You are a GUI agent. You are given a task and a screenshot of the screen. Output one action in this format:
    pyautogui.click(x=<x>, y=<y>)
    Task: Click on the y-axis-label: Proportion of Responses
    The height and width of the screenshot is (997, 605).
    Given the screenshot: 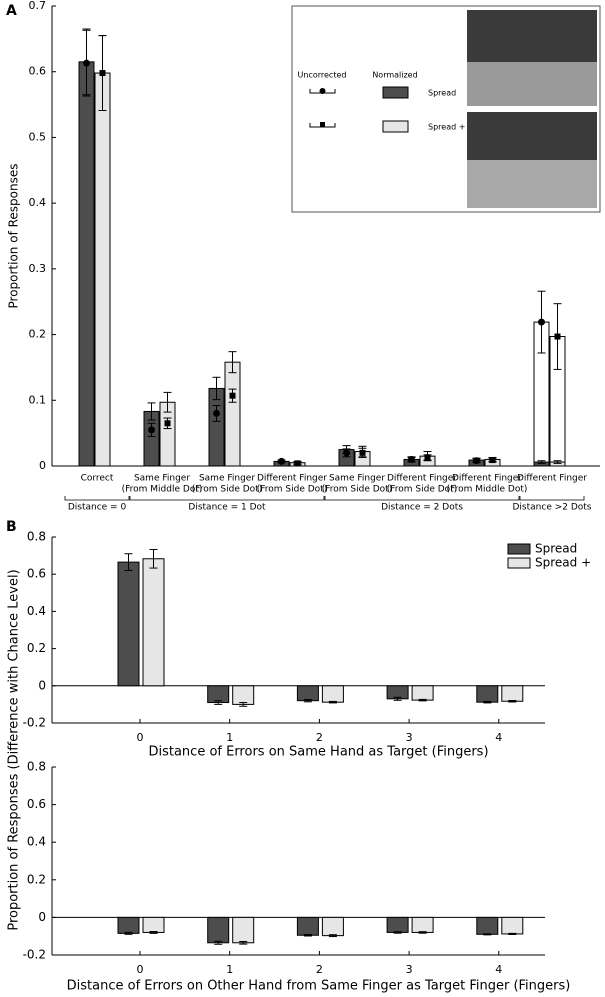 What is the action you would take?
    pyautogui.click(x=14, y=236)
    